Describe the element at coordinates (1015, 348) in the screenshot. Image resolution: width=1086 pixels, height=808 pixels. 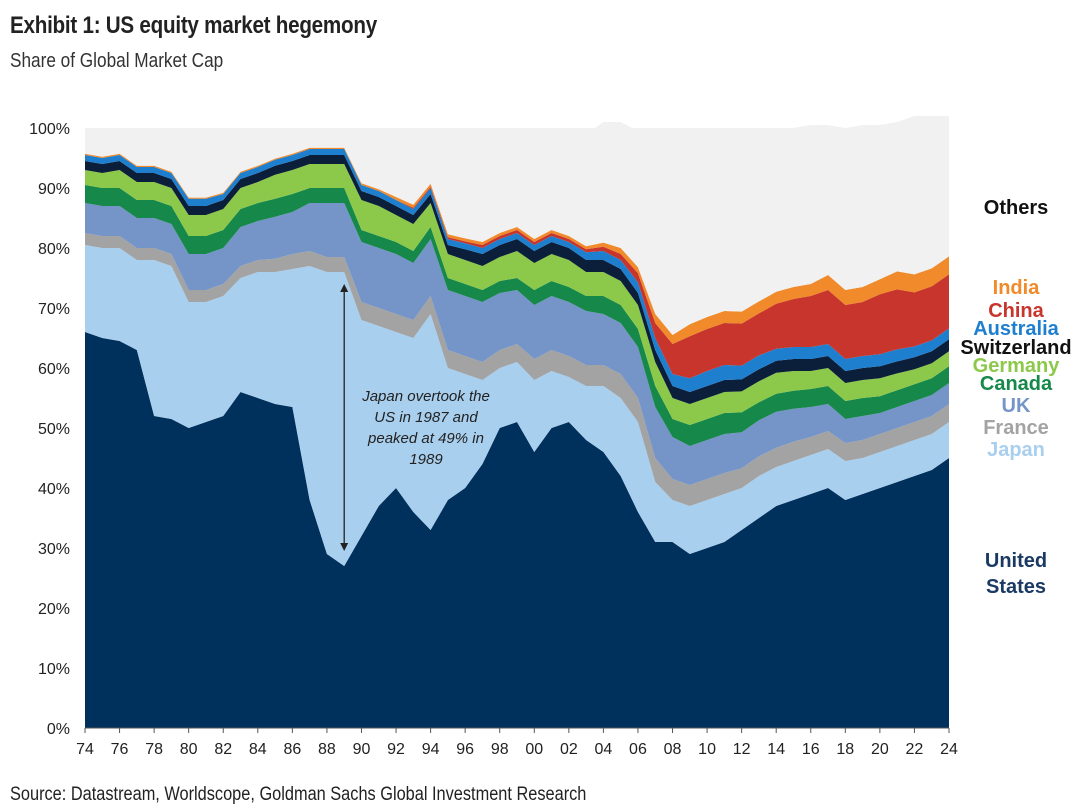
I see `series-label-switzerland: Switzerland` at that location.